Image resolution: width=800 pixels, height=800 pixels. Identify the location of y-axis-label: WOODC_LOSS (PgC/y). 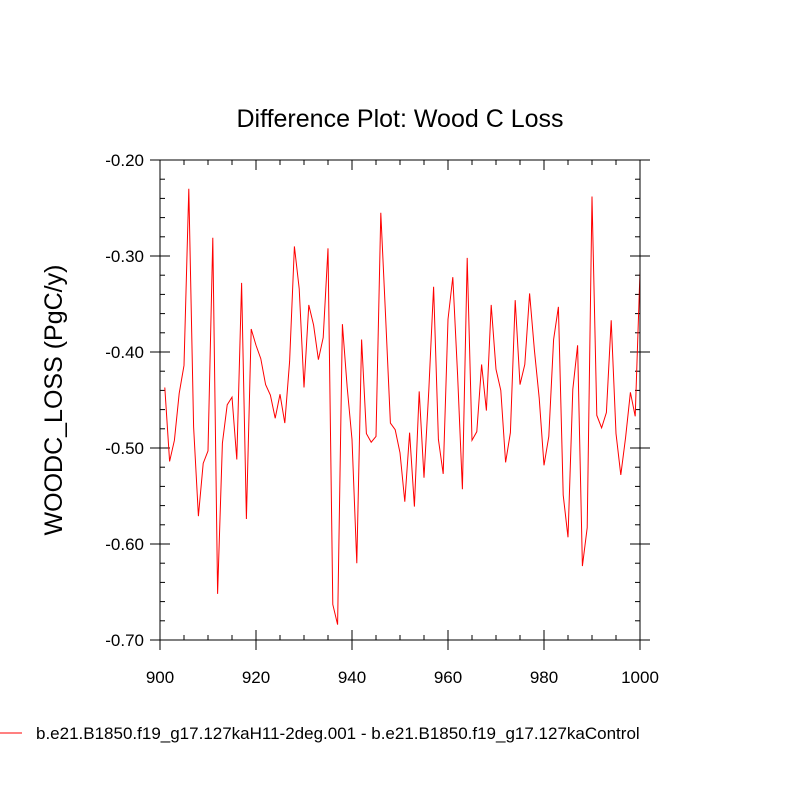
(54, 400).